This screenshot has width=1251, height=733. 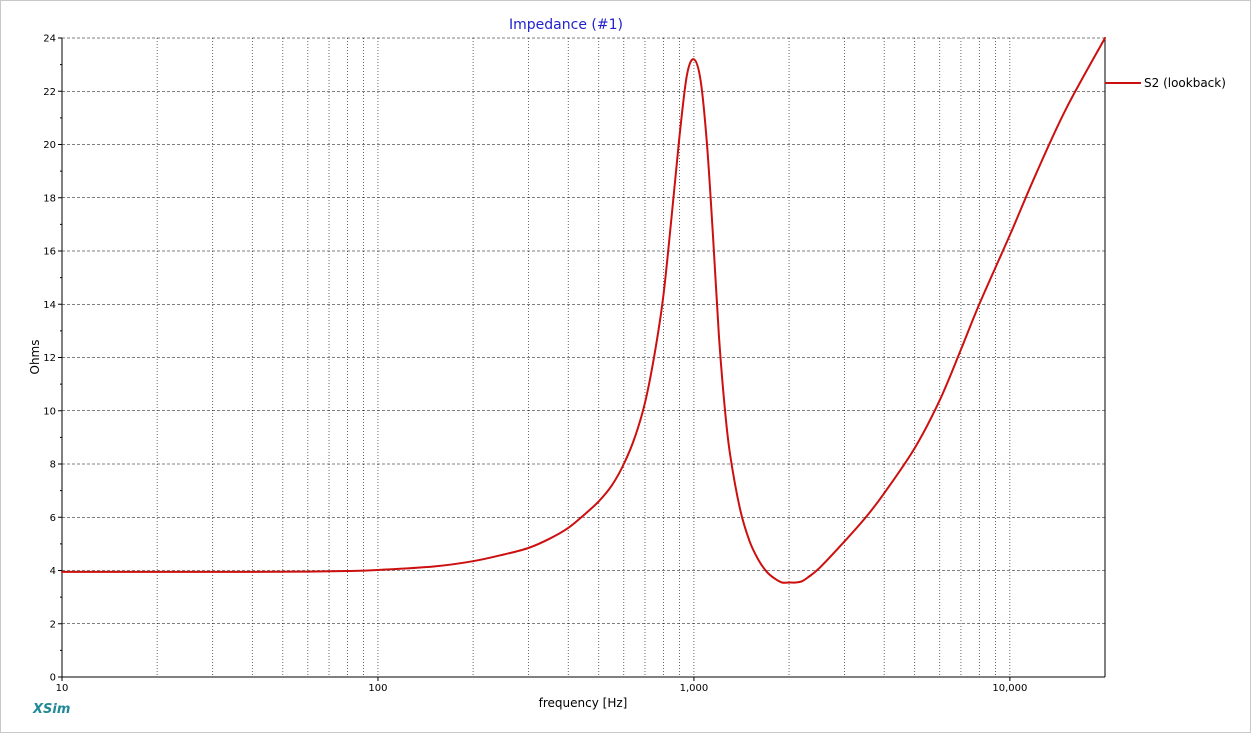 I want to click on y-tick-label: 12, so click(x=49, y=358).